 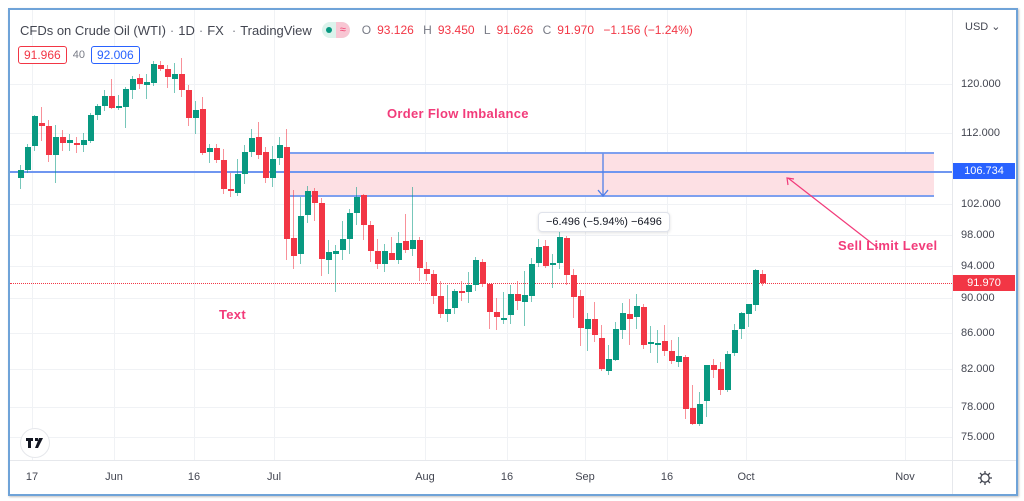 What do you see at coordinates (983, 27) in the screenshot?
I see `currency-selector: USD ⌄` at bounding box center [983, 27].